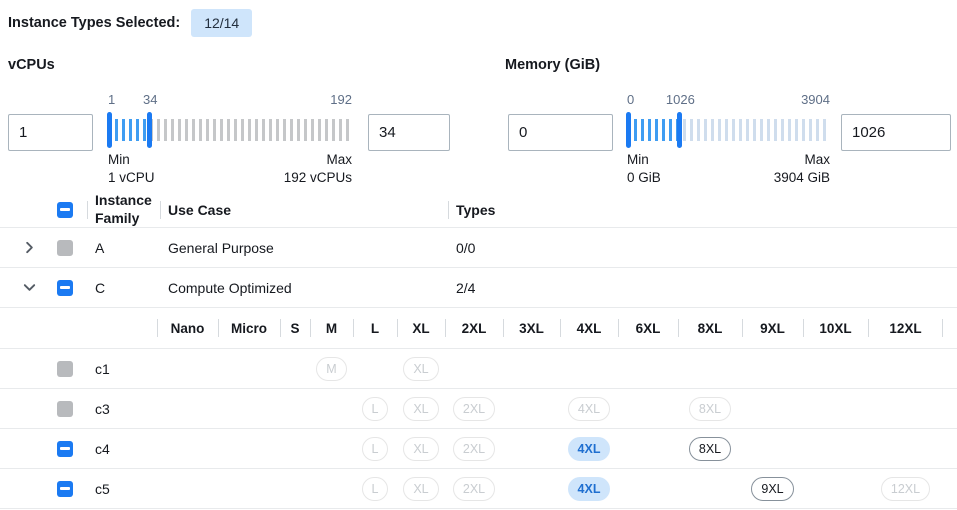 This screenshot has height=510, width=957. I want to click on column-header-instance-family: Instance Family, so click(123, 209).